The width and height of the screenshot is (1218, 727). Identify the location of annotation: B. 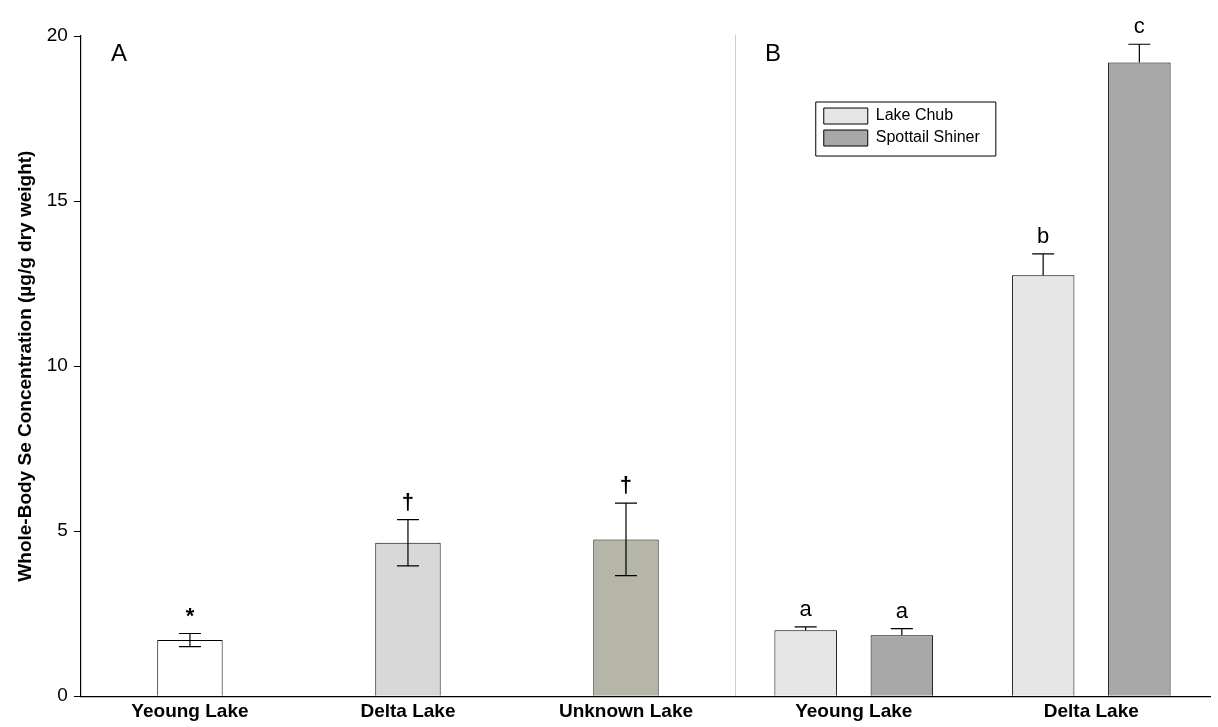
(773, 52).